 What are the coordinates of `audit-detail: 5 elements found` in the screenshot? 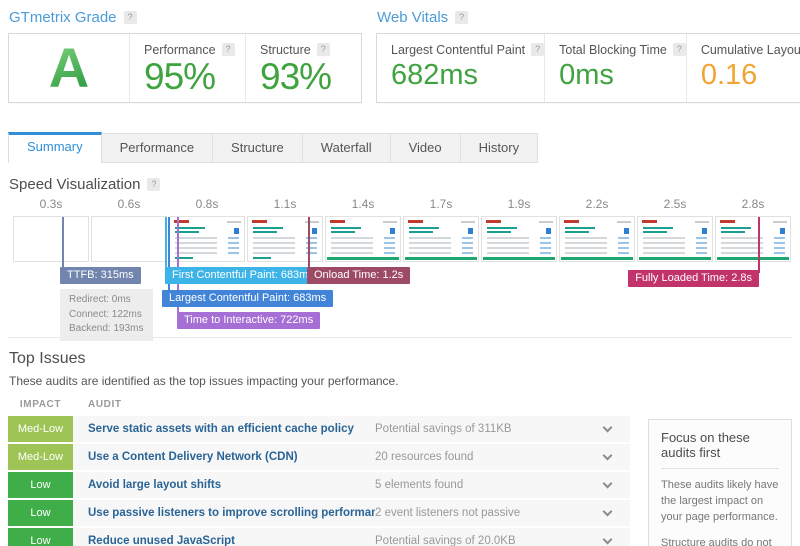 It's located at (419, 485).